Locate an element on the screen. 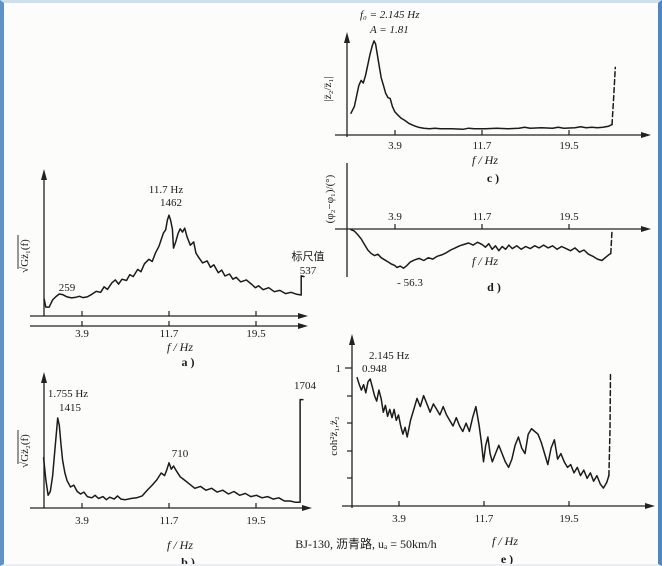 The height and width of the screenshot is (566, 662). chart-d-xtick-1: 3.9 is located at coordinates (395, 217).